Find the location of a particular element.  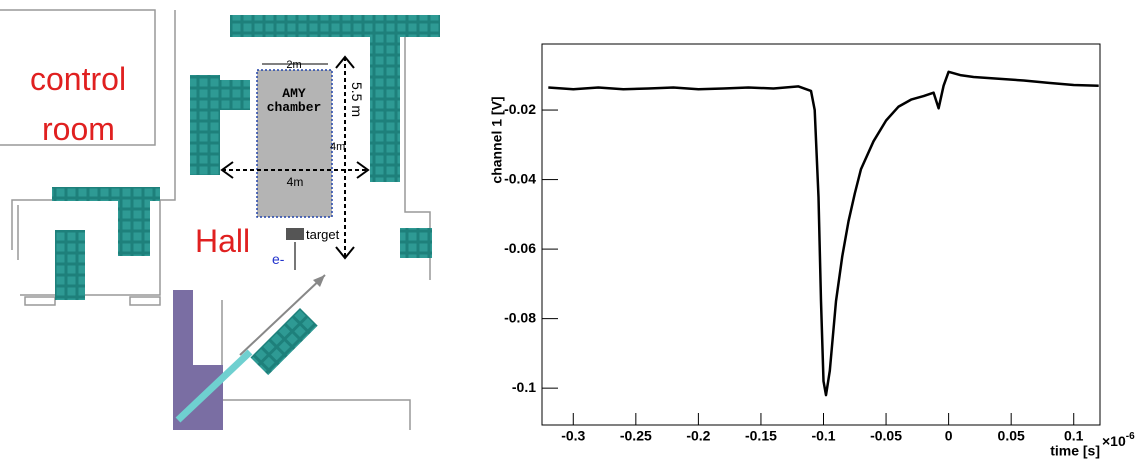

chamber is located at coordinates (294, 143).